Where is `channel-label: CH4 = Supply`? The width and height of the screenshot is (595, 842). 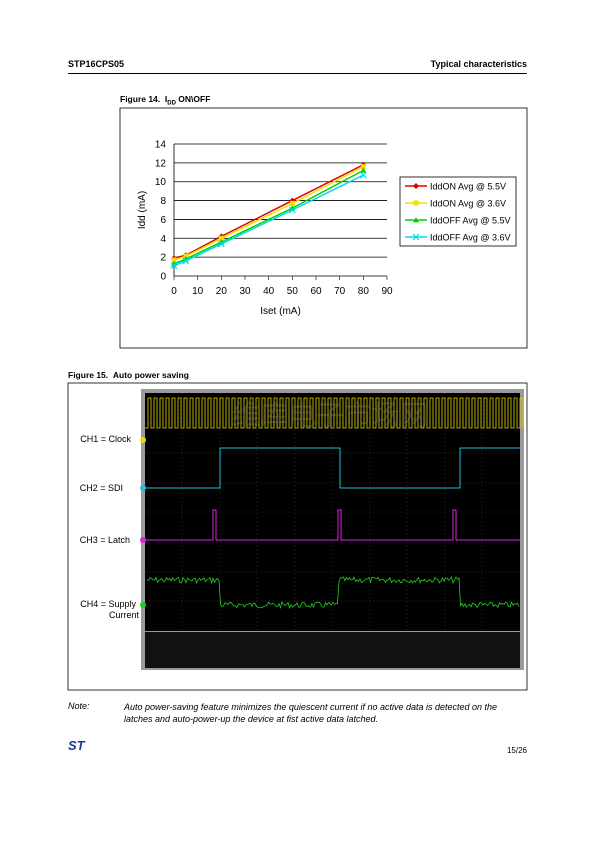 channel-label: CH4 = Supply is located at coordinates (108, 604).